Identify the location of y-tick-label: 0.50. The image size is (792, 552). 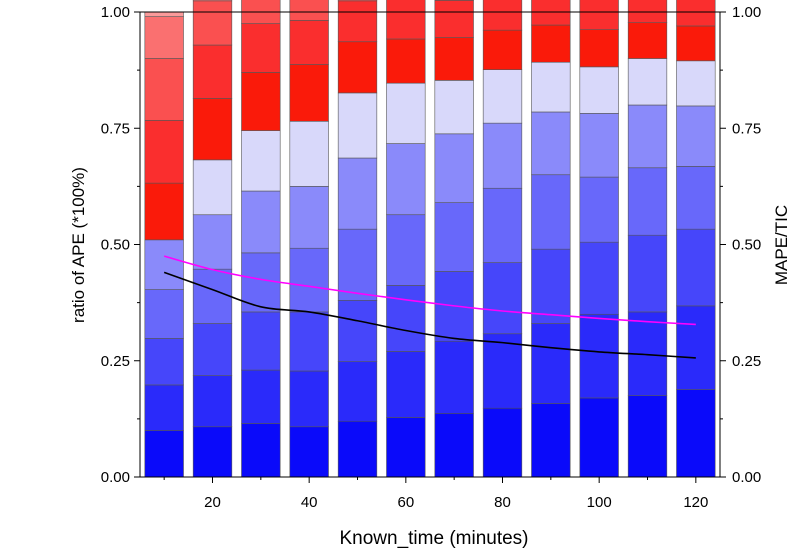
(115, 245).